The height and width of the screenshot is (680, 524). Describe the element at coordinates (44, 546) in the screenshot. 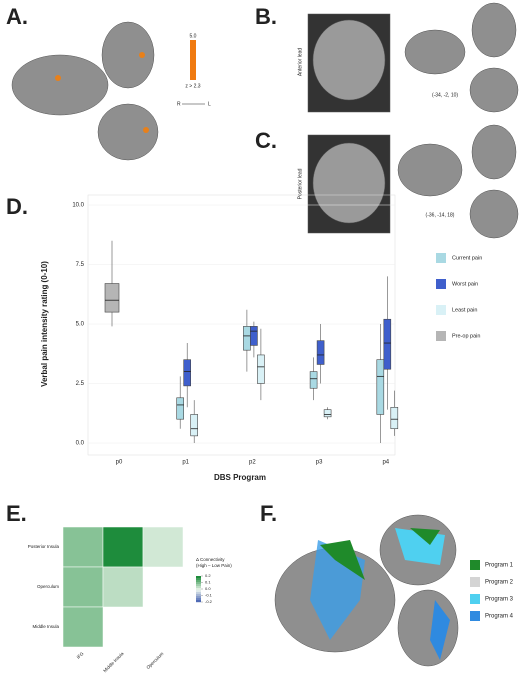

I see `row-label: Posterior Insula` at that location.